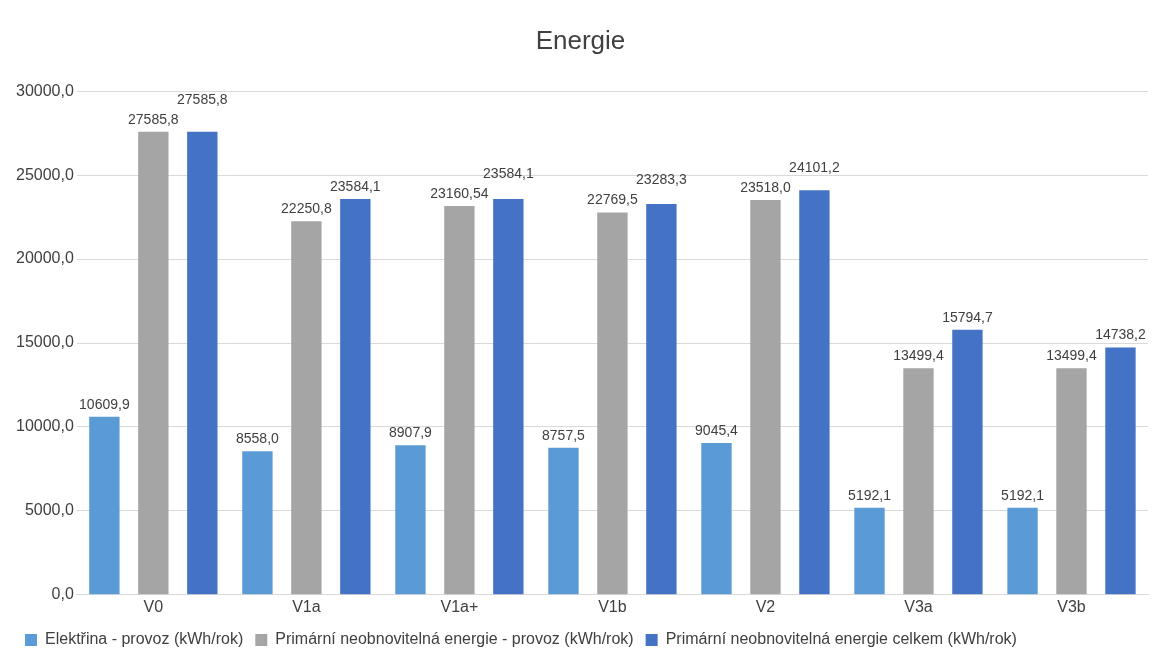 The image size is (1176, 669). I want to click on x-tick-label: V3a, so click(918, 606).